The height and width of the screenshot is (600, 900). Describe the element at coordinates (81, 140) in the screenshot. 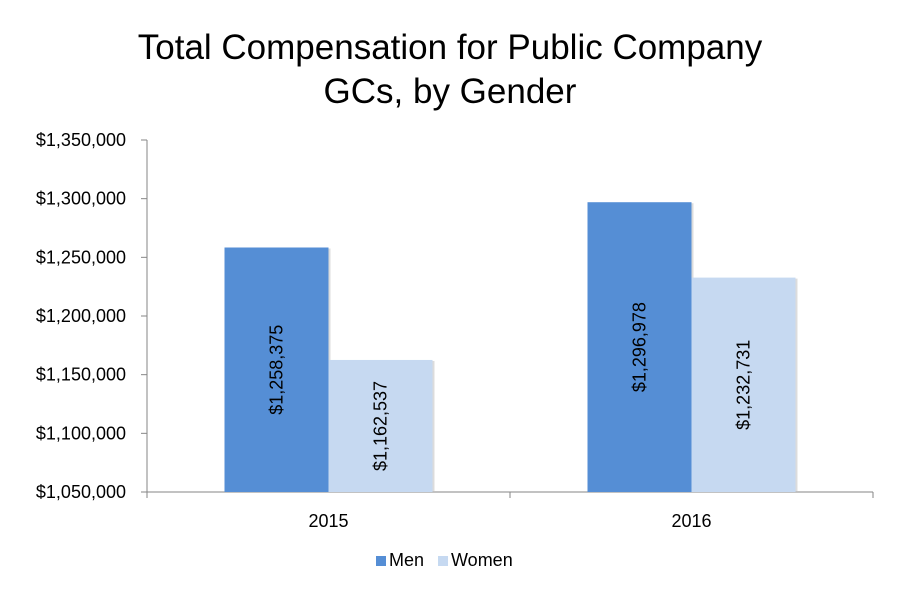

I see `y-tick-label: $1,350,000` at that location.